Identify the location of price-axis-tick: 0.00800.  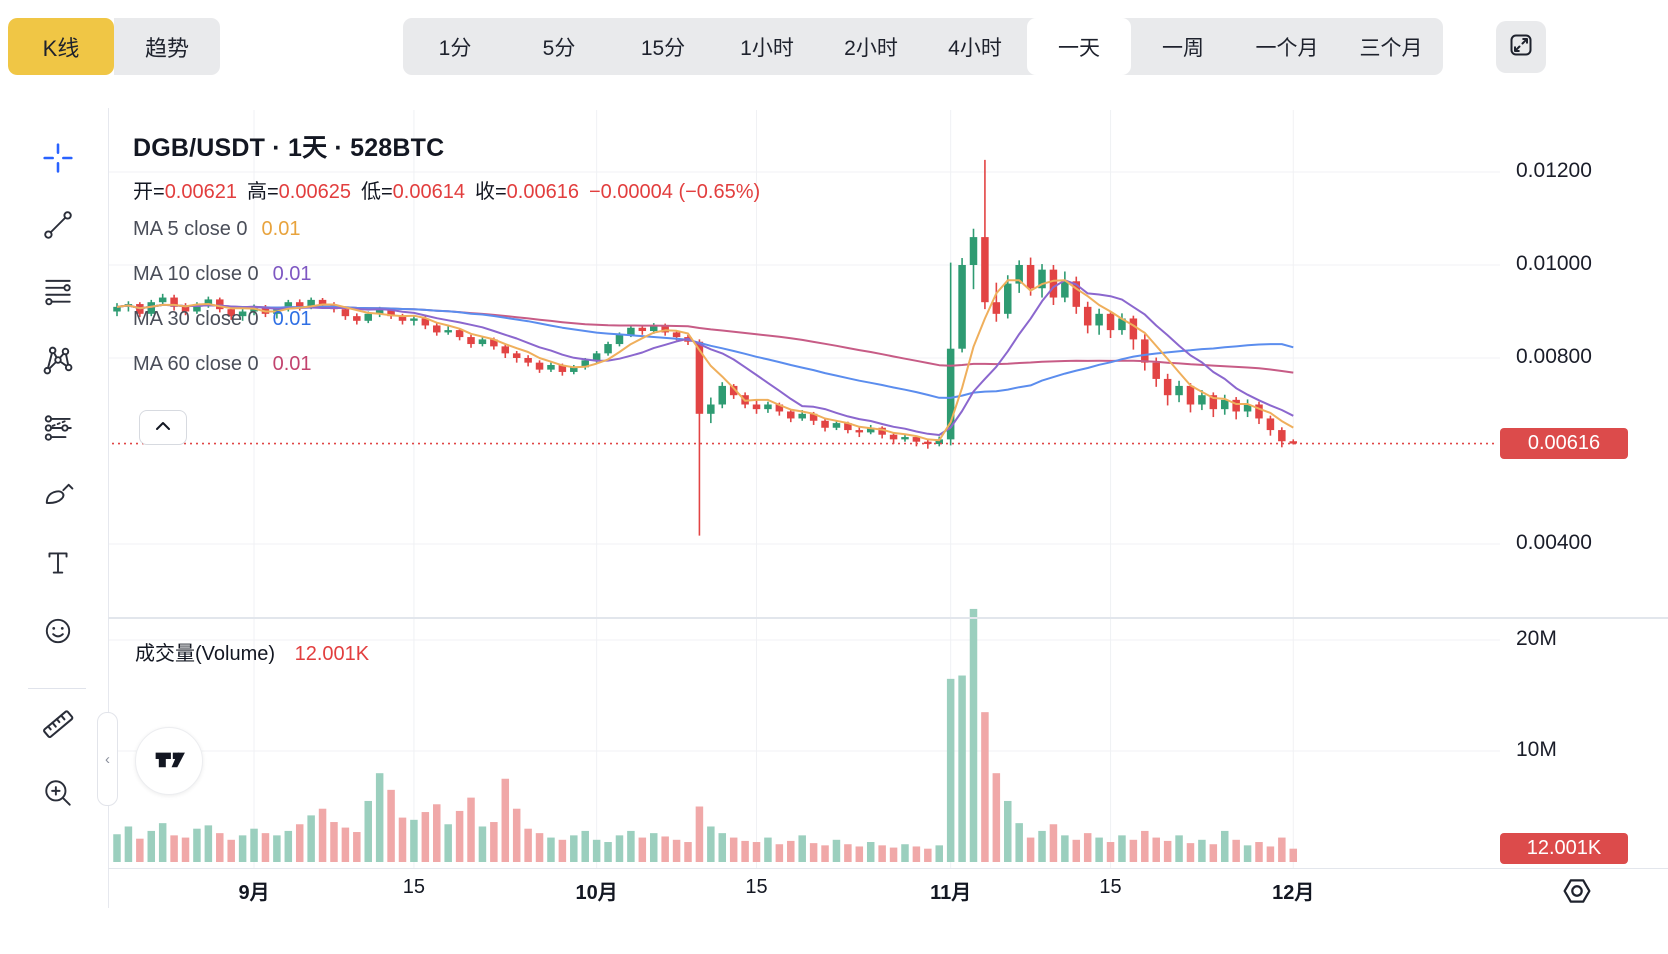
(1554, 356).